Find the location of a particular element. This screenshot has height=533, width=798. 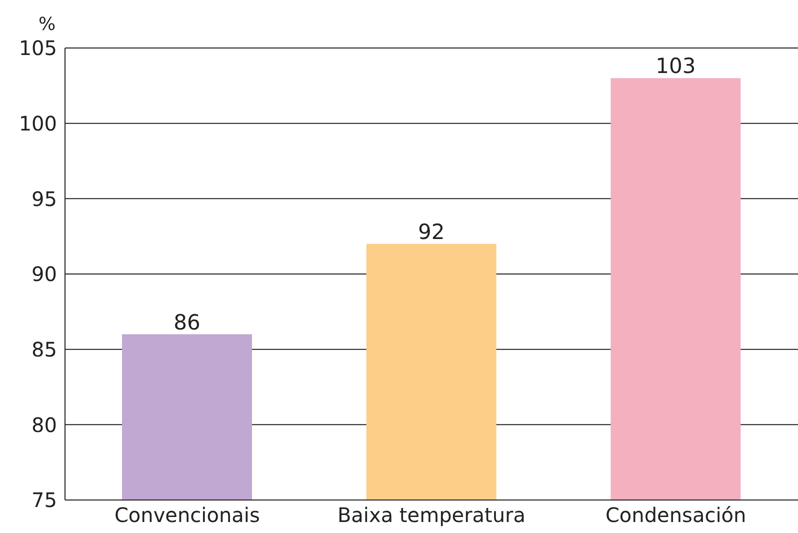

y-tick-label: 95 is located at coordinates (44, 198).